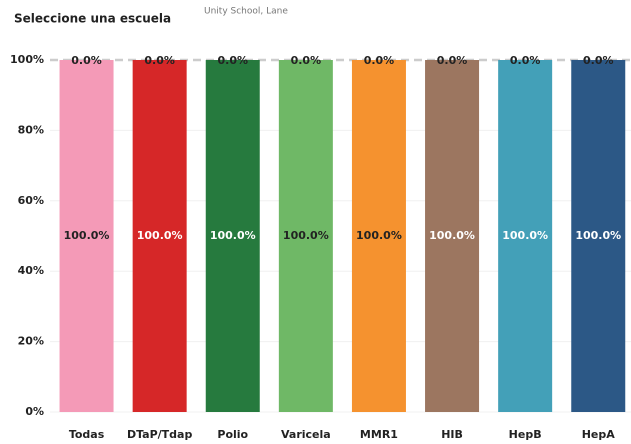 This screenshot has width=631, height=444. Describe the element at coordinates (34, 411) in the screenshot. I see `y-tick-label: 0%` at that location.